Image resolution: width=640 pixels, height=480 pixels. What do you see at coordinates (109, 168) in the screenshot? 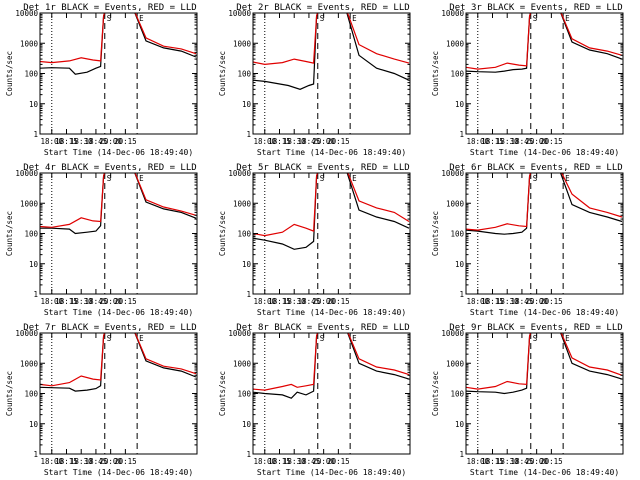
I see `panel-title: Det 4r BLACK = Events, RED = LLD` at bounding box center [109, 168].